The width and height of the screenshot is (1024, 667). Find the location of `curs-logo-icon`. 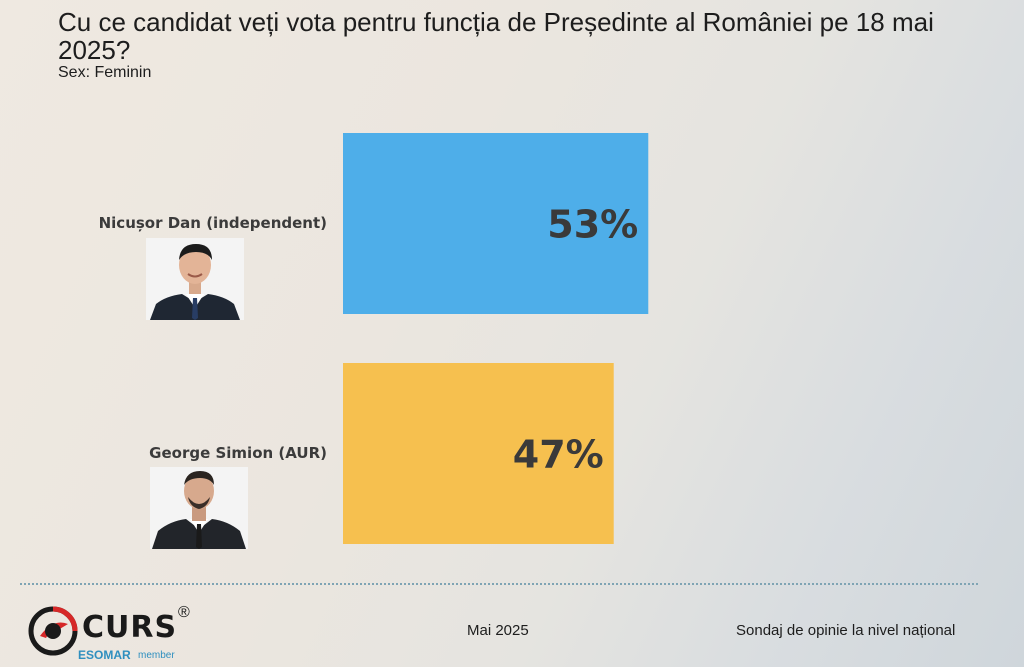

curs-logo-icon is located at coordinates (53, 631).